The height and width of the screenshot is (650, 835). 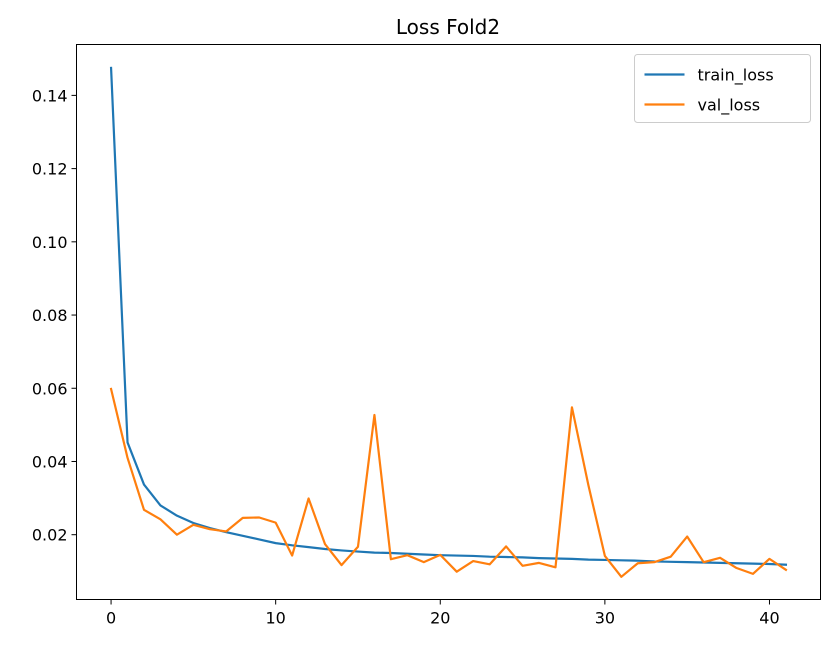 I want to click on y-tick-label: 0.04, so click(x=50, y=461).